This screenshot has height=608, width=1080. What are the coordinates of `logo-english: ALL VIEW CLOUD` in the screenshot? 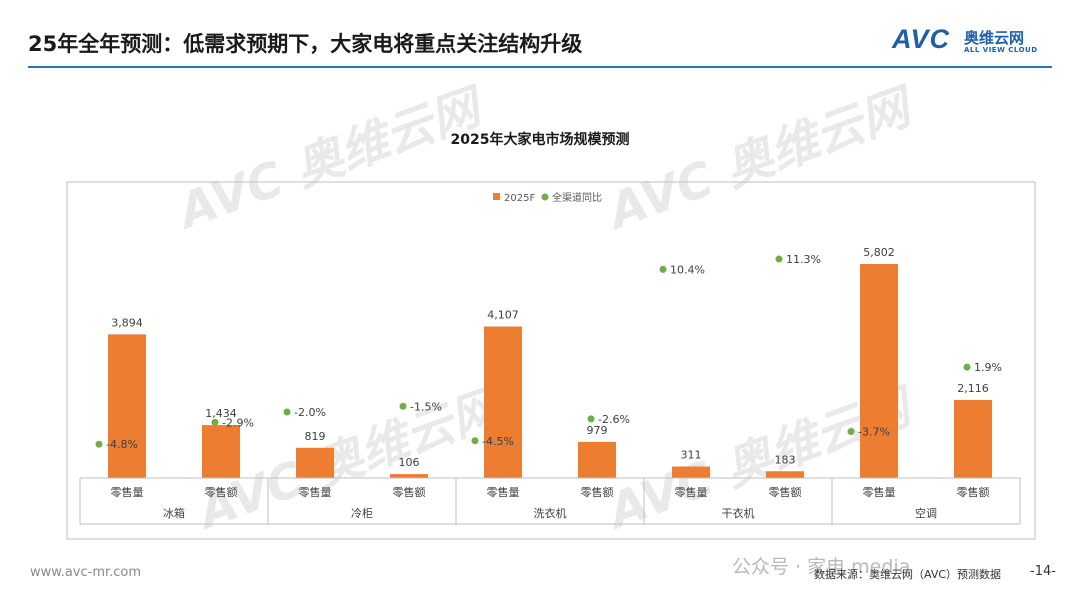 It's located at (1001, 50).